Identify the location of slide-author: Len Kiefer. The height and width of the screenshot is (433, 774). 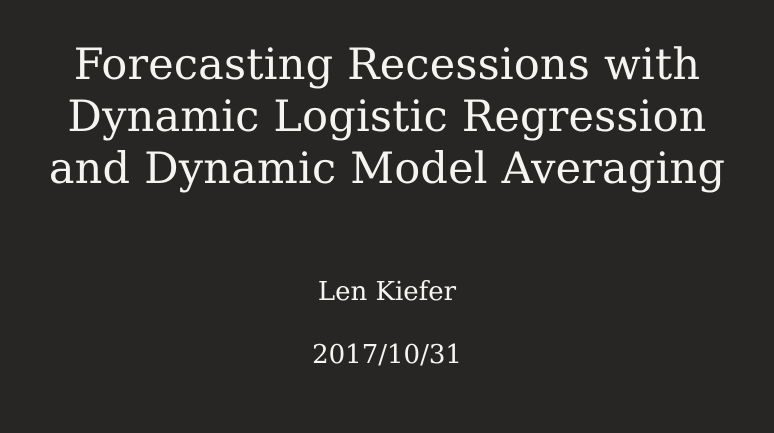
(387, 292).